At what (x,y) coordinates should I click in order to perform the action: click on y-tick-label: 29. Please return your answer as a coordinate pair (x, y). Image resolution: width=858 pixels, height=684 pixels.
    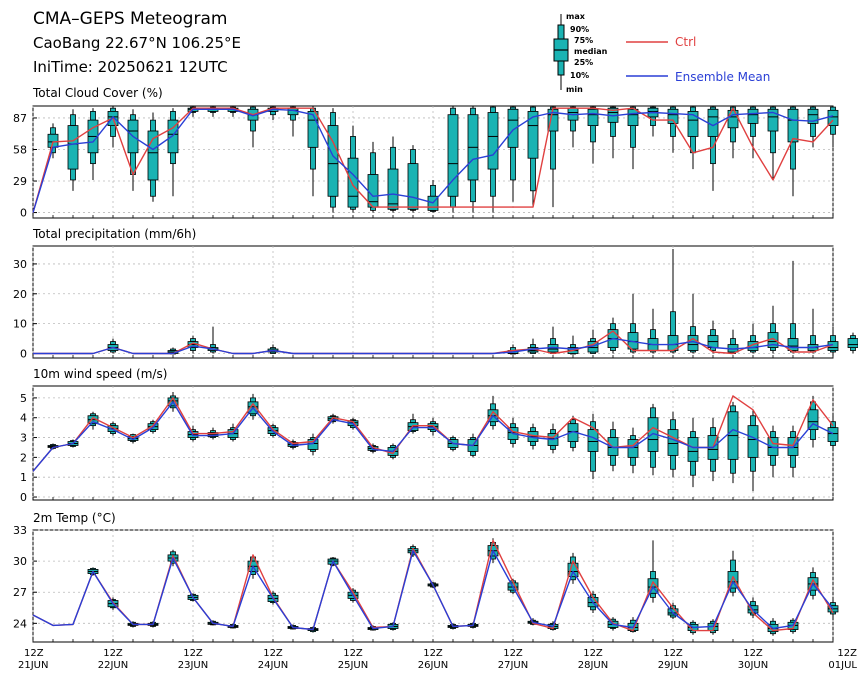
    Looking at the image, I should click on (20, 181).